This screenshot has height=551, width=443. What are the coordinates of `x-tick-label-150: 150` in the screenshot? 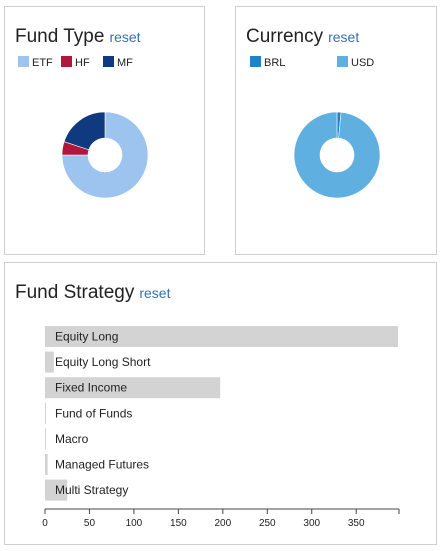 It's located at (178, 523).